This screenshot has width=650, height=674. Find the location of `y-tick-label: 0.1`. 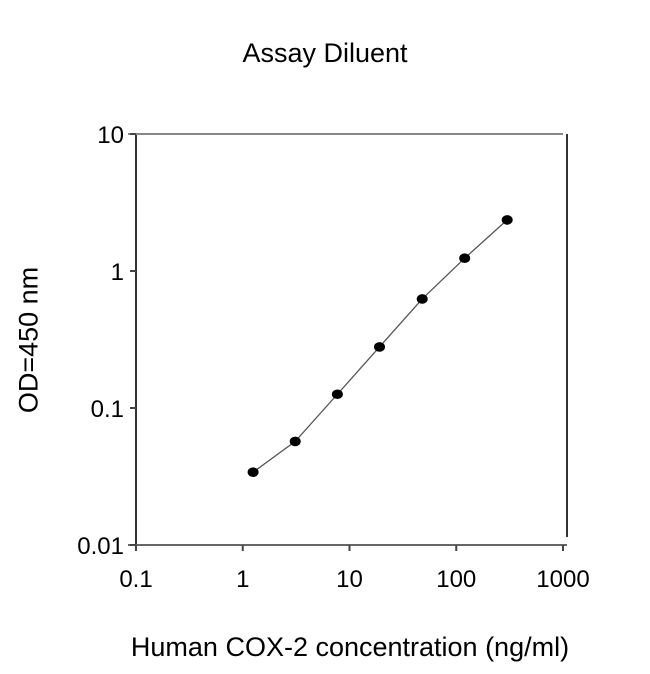

y-tick-label: 0.1 is located at coordinates (107, 409).